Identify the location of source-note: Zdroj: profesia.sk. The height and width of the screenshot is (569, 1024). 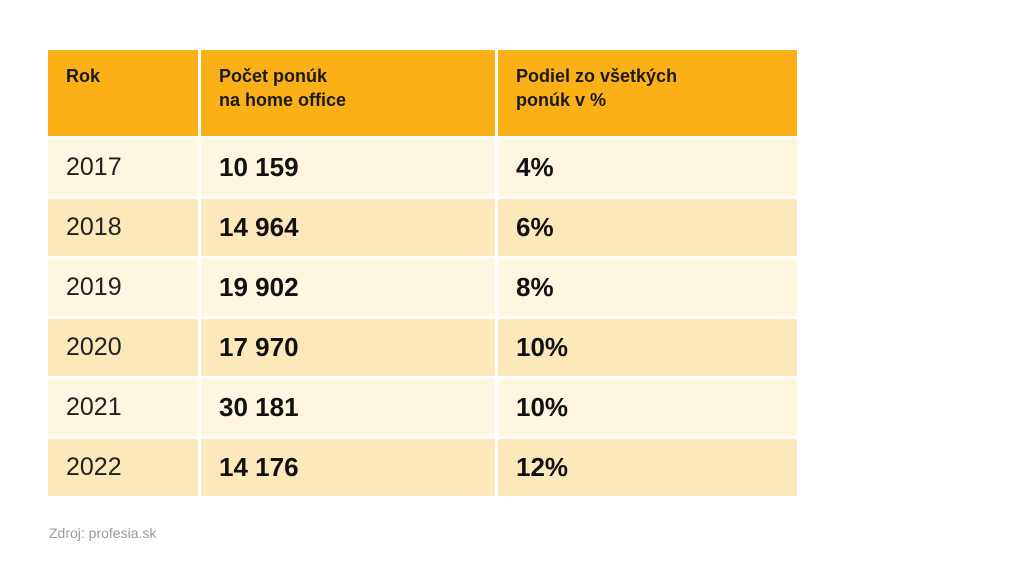
(103, 533).